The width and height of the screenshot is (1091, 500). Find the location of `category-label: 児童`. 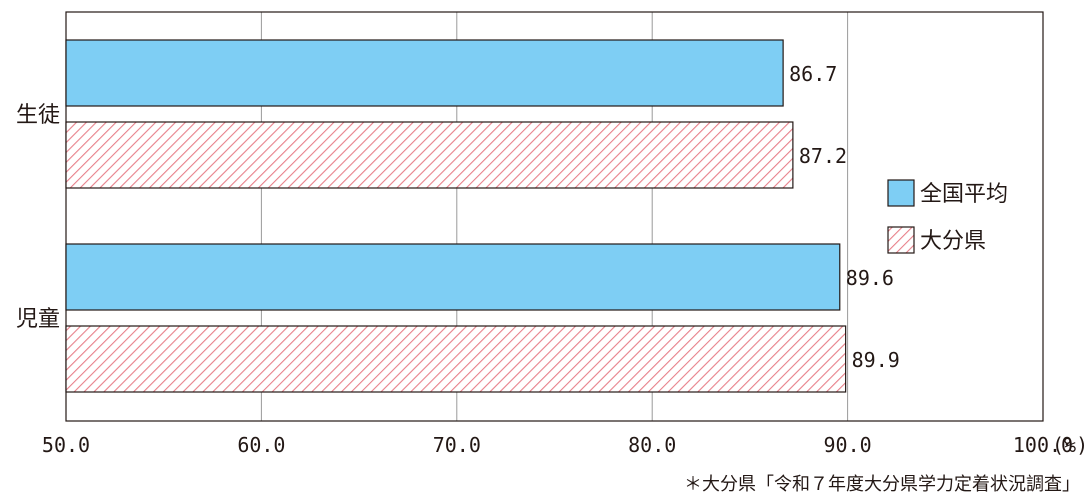

category-label: 児童 is located at coordinates (38, 319).